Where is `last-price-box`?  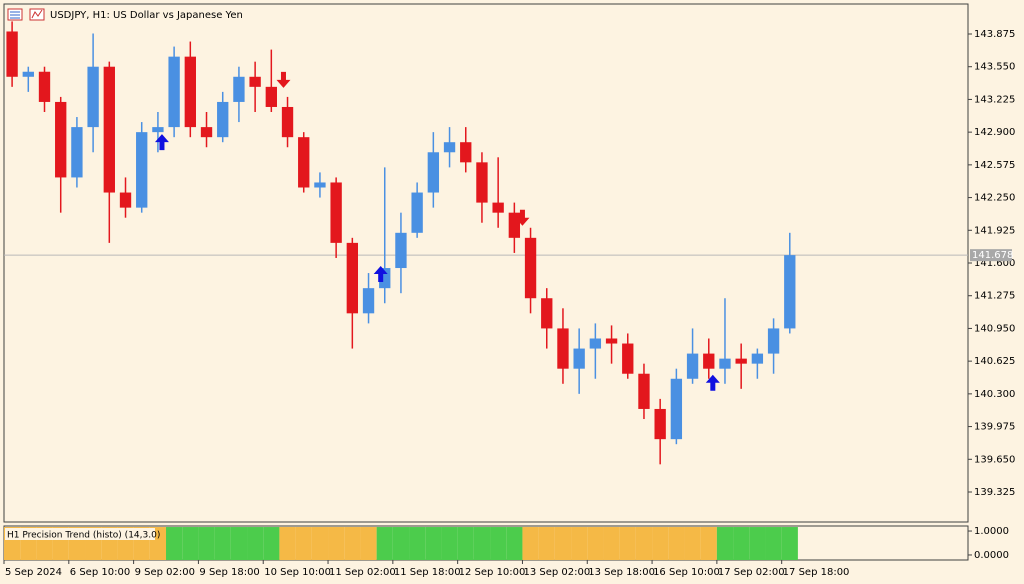
last-price-box is located at coordinates (991, 255).